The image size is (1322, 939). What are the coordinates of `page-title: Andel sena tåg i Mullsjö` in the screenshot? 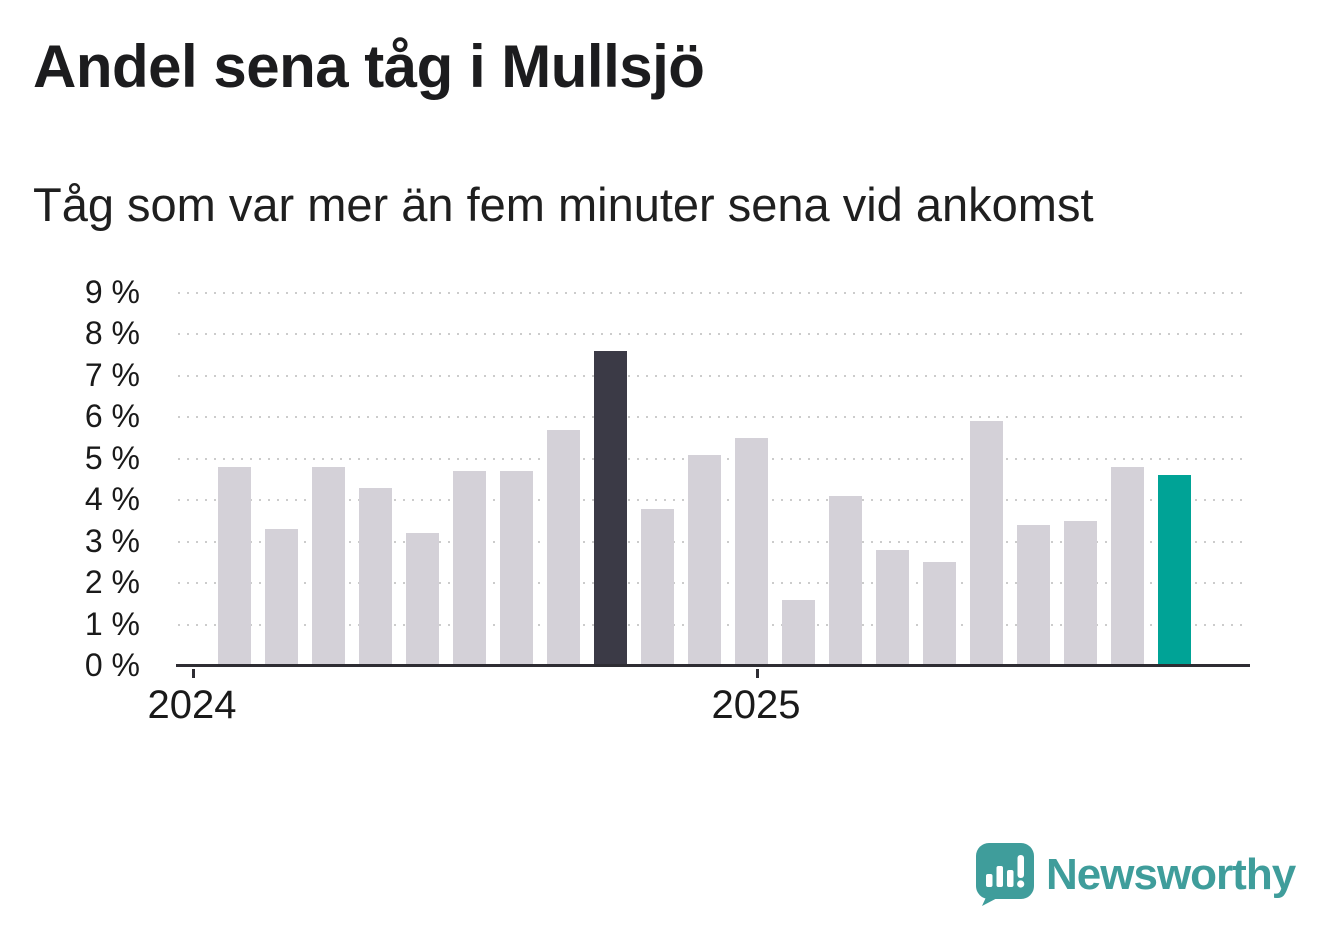 It's located at (369, 66).